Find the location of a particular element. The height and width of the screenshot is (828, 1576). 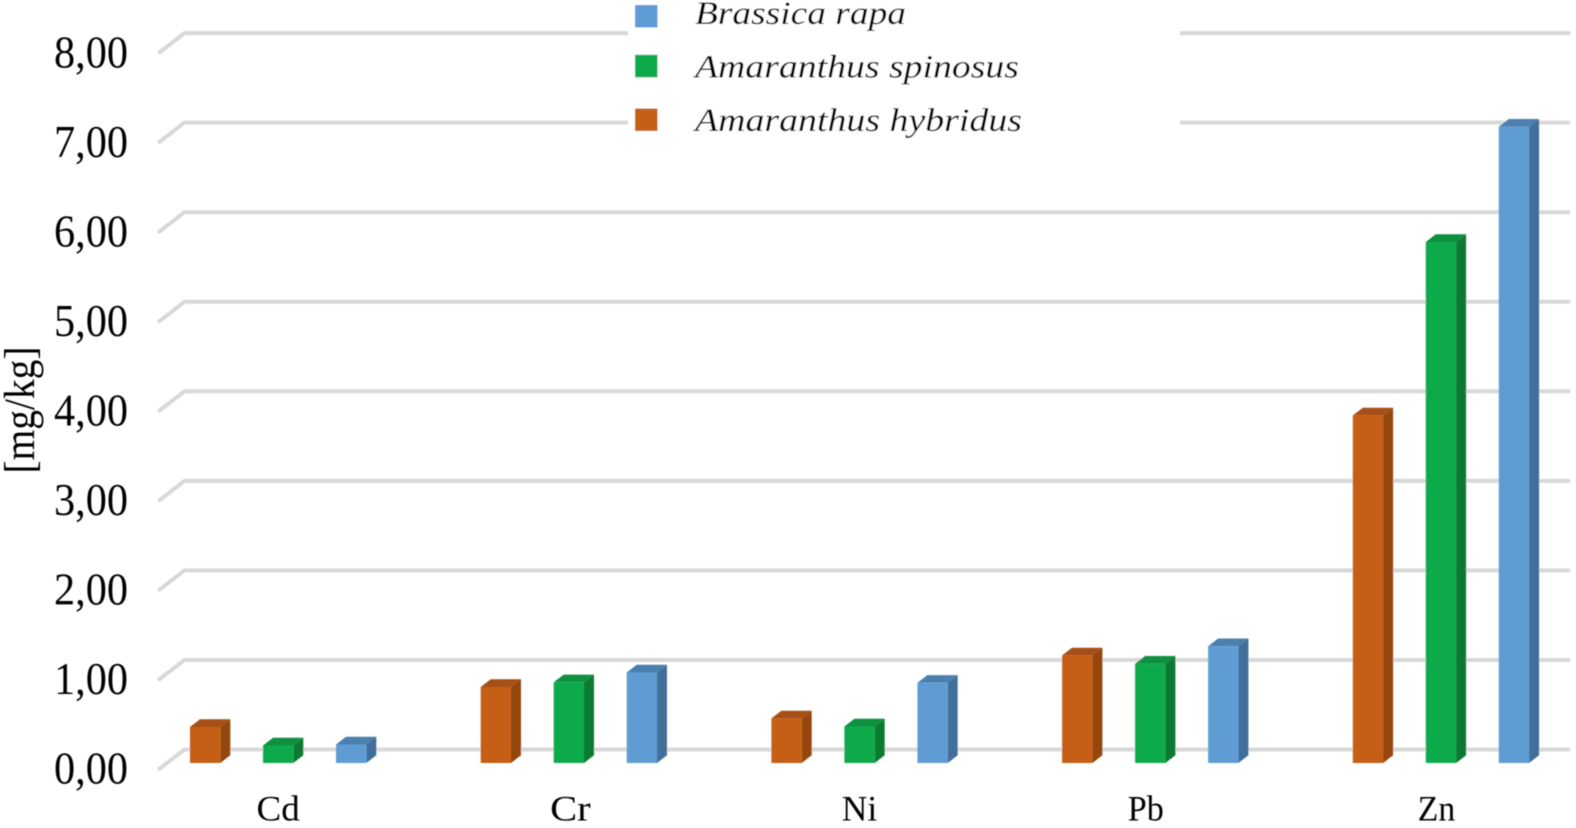

svg-text: 8,00 is located at coordinates (91, 52).